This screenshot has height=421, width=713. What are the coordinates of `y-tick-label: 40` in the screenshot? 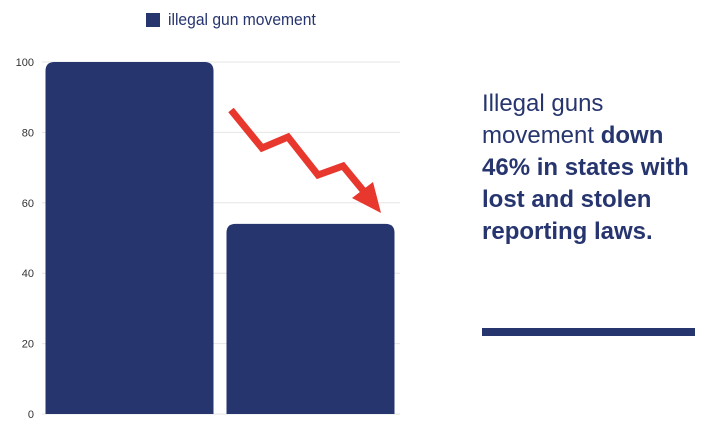 It's located at (28, 274).